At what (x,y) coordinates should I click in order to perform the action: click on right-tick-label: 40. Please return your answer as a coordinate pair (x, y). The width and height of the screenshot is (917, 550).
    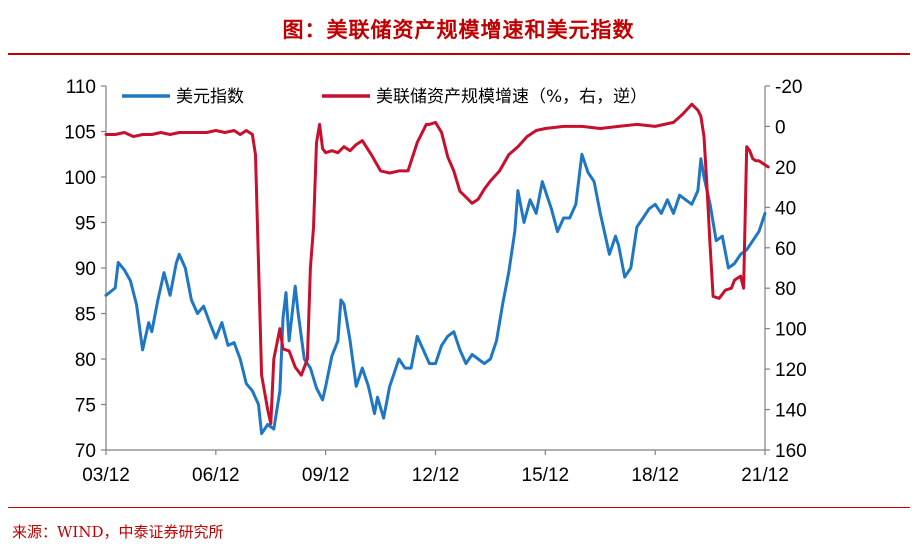
    Looking at the image, I should click on (785, 208).